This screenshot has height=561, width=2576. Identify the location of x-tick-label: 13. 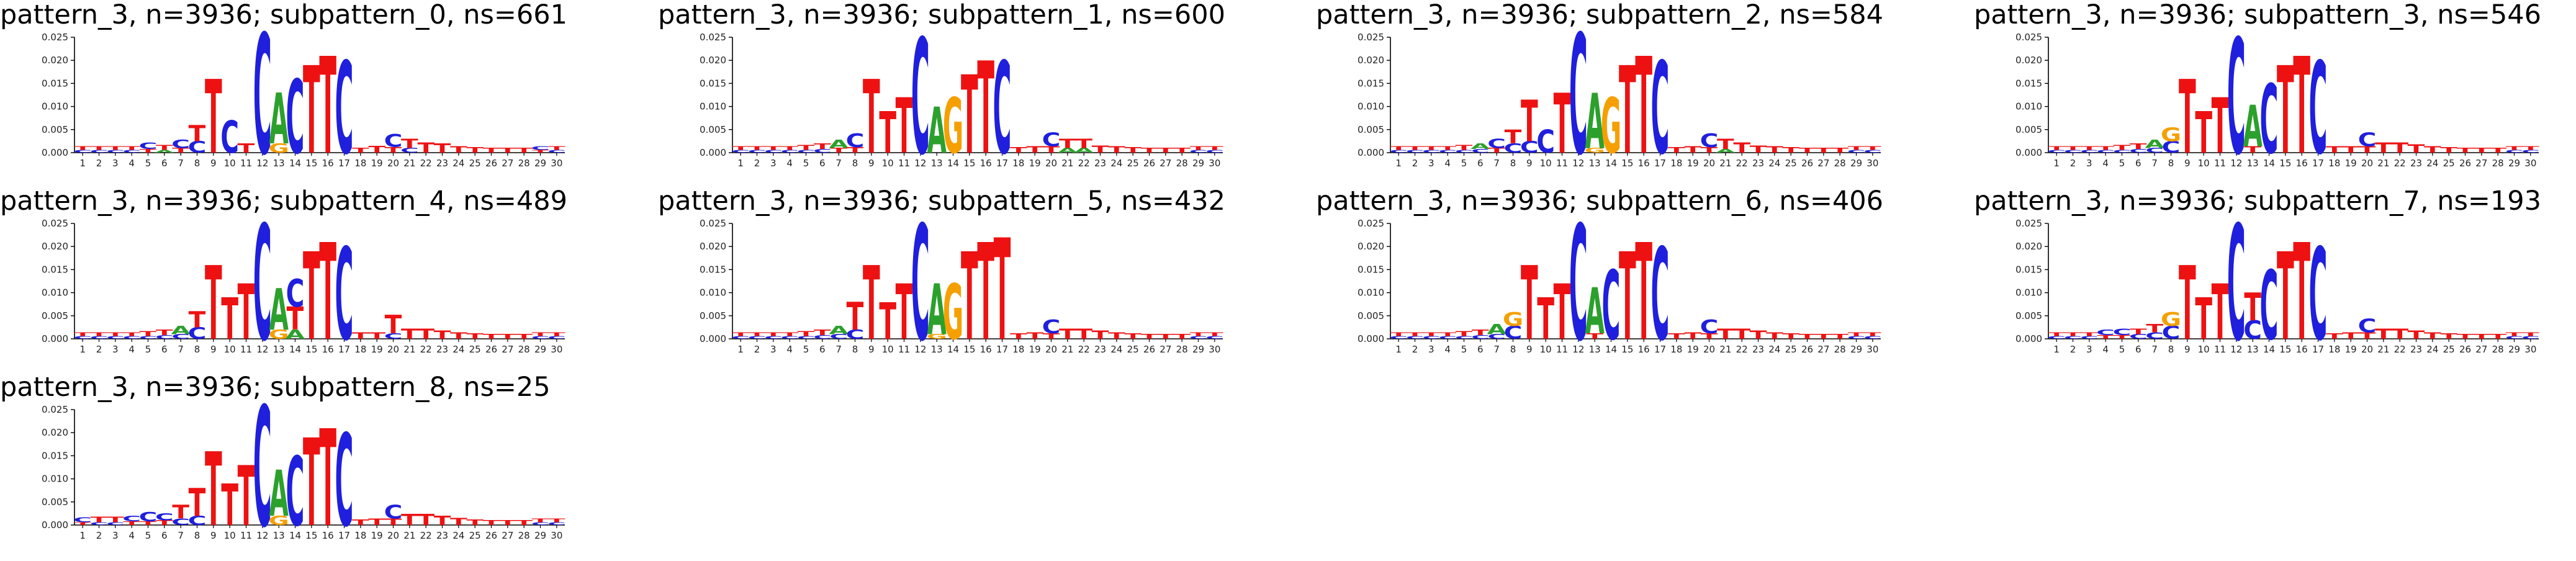
(1595, 349).